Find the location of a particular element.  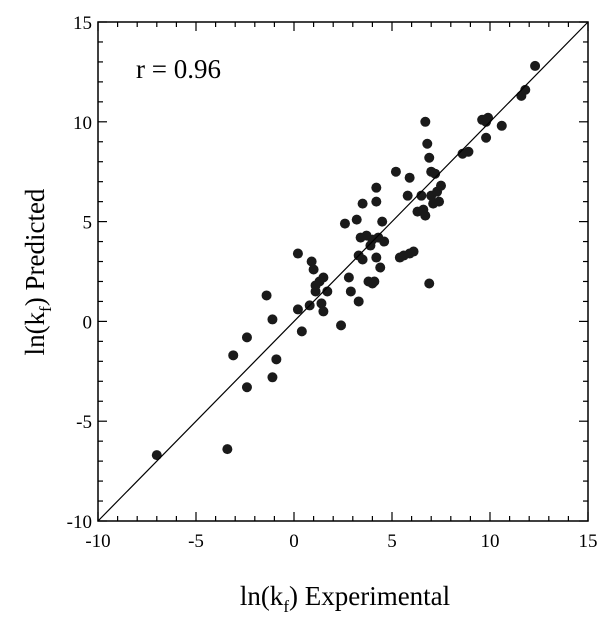

x-tick-label: -10 is located at coordinates (97, 541).